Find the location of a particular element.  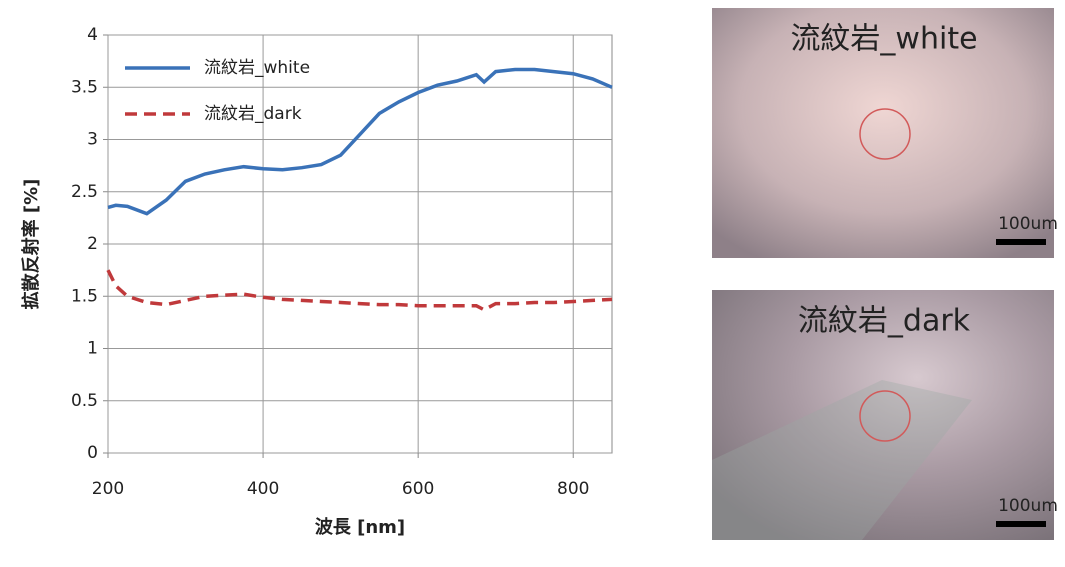

y-tick-label: 1.5 is located at coordinates (84, 296).